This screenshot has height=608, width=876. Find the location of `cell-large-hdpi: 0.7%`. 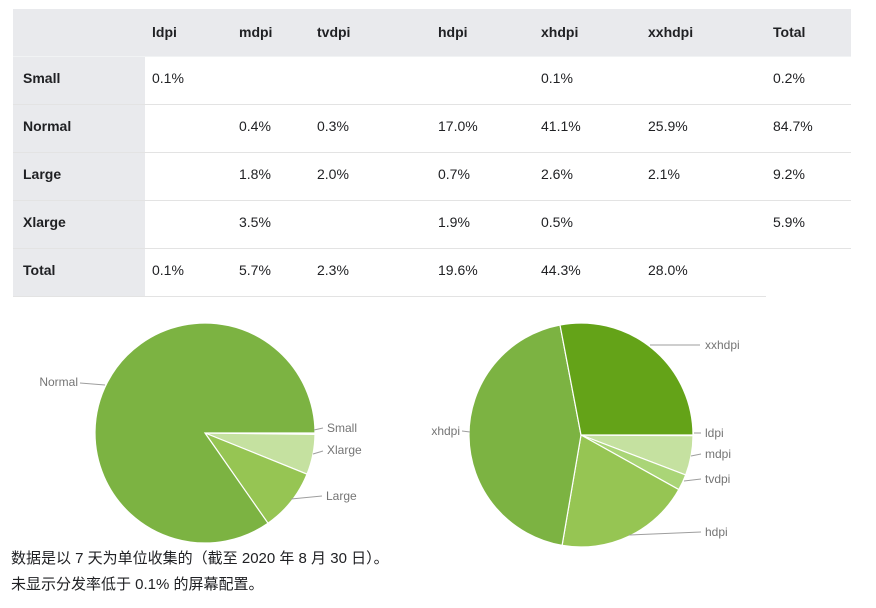

cell-large-hdpi: 0.7% is located at coordinates (482, 176).